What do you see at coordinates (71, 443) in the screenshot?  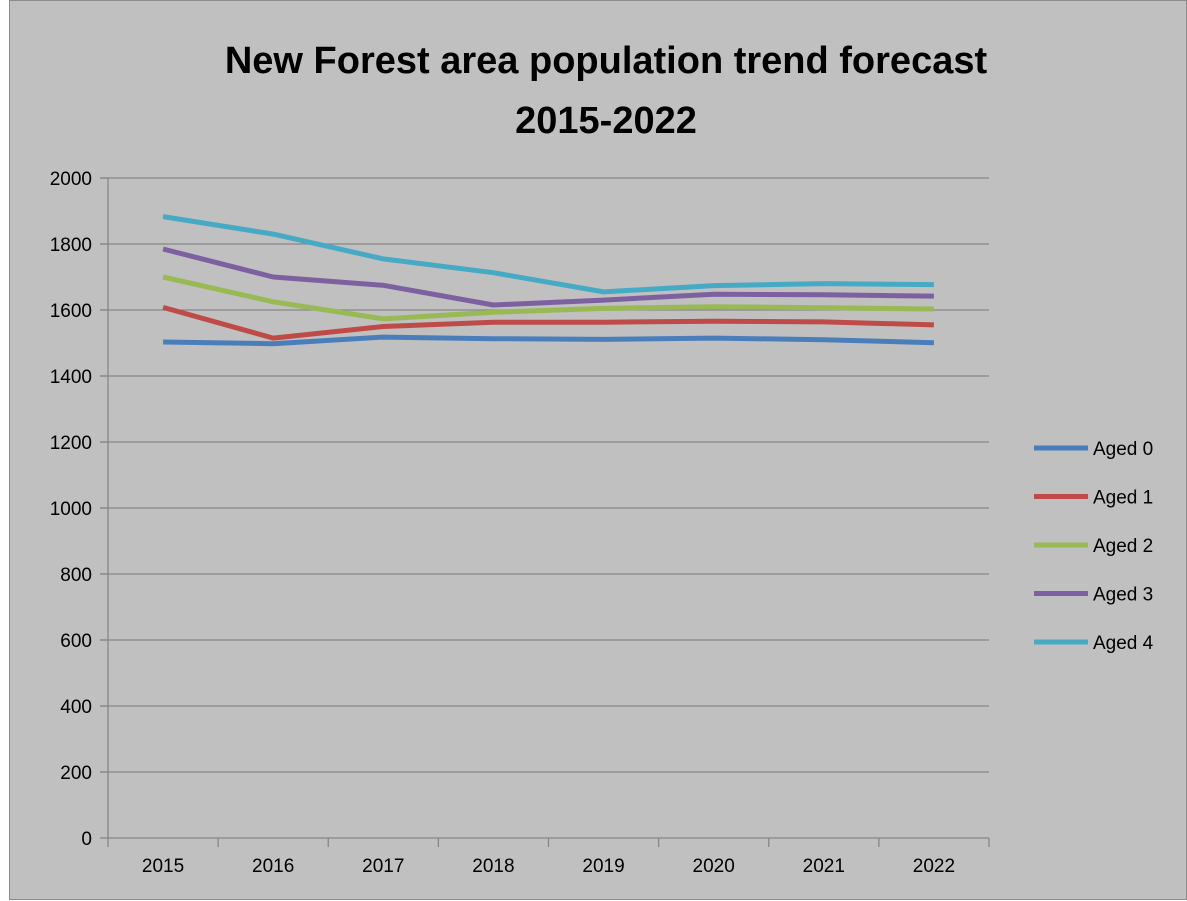 I see `y-tick-label: 1200` at bounding box center [71, 443].